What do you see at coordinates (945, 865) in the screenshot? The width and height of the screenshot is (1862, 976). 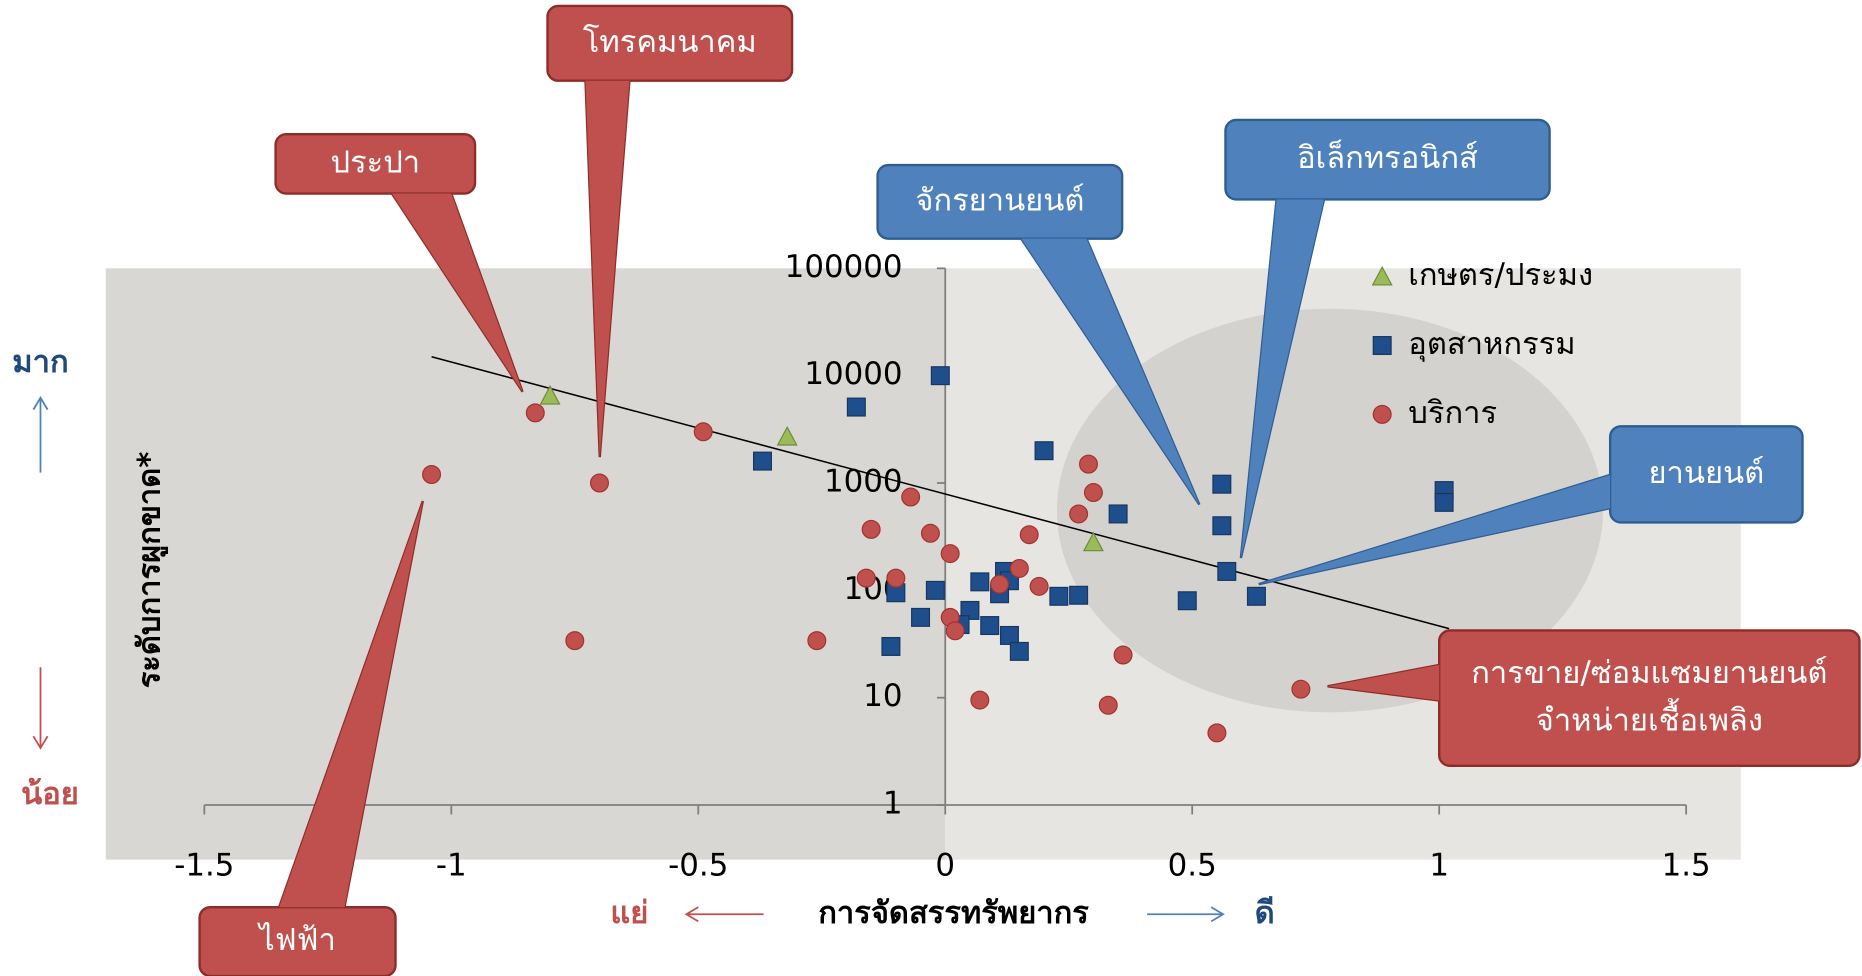 I see `x-tick-label: 0` at bounding box center [945, 865].